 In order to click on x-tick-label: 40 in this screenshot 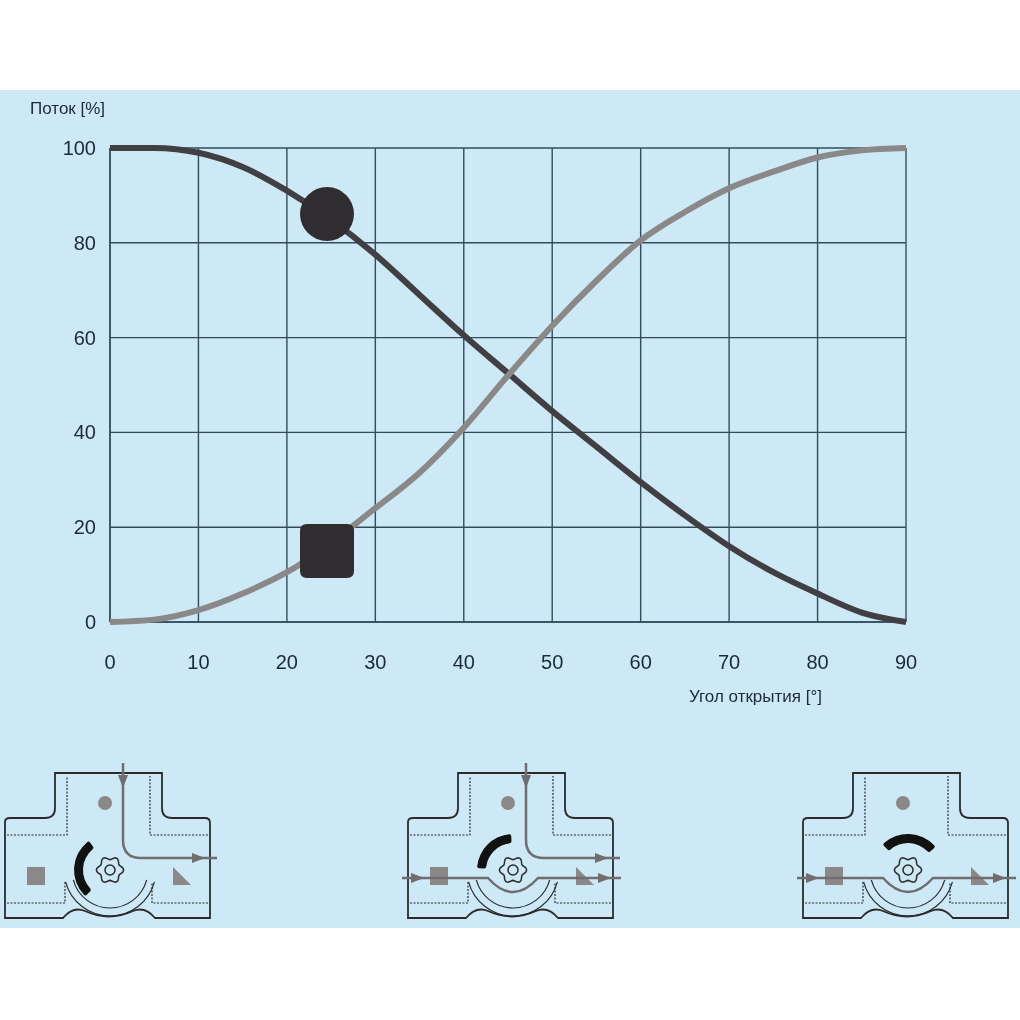, I will do `click(463, 662)`.